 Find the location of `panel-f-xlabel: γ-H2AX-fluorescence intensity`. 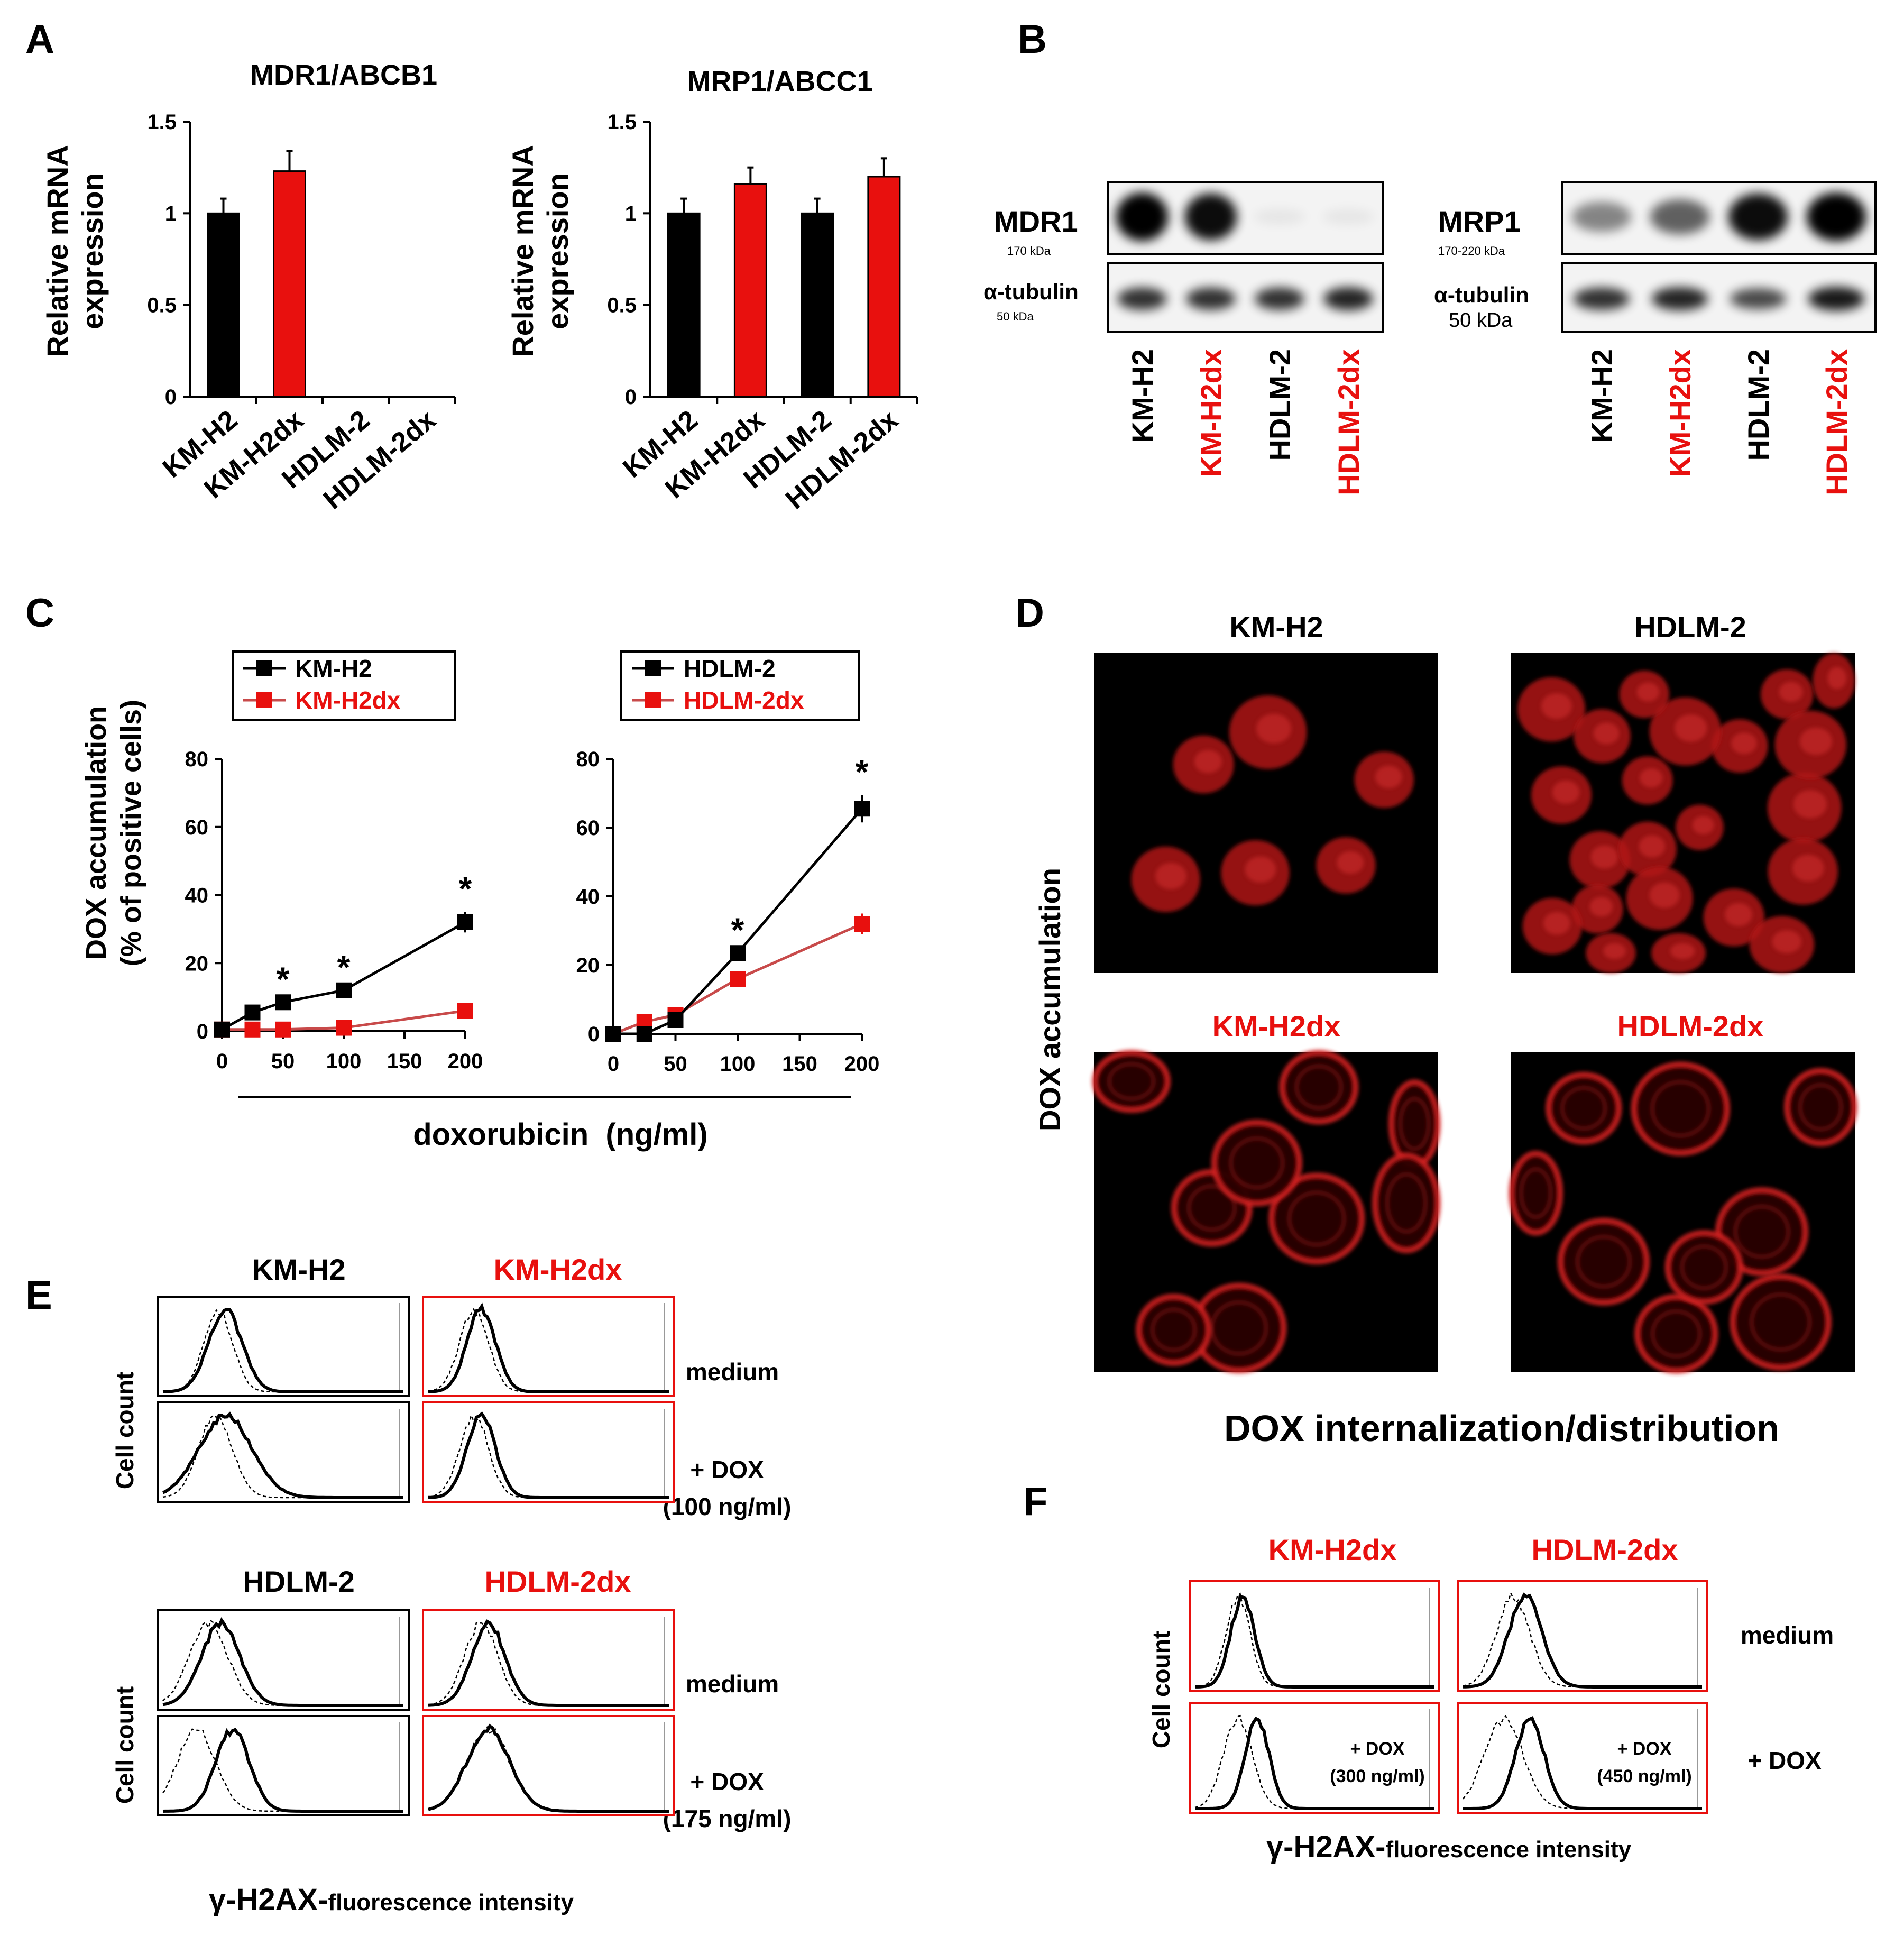

panel-f-xlabel: γ-H2AX-fluorescence intensity is located at coordinates (1449, 1847).